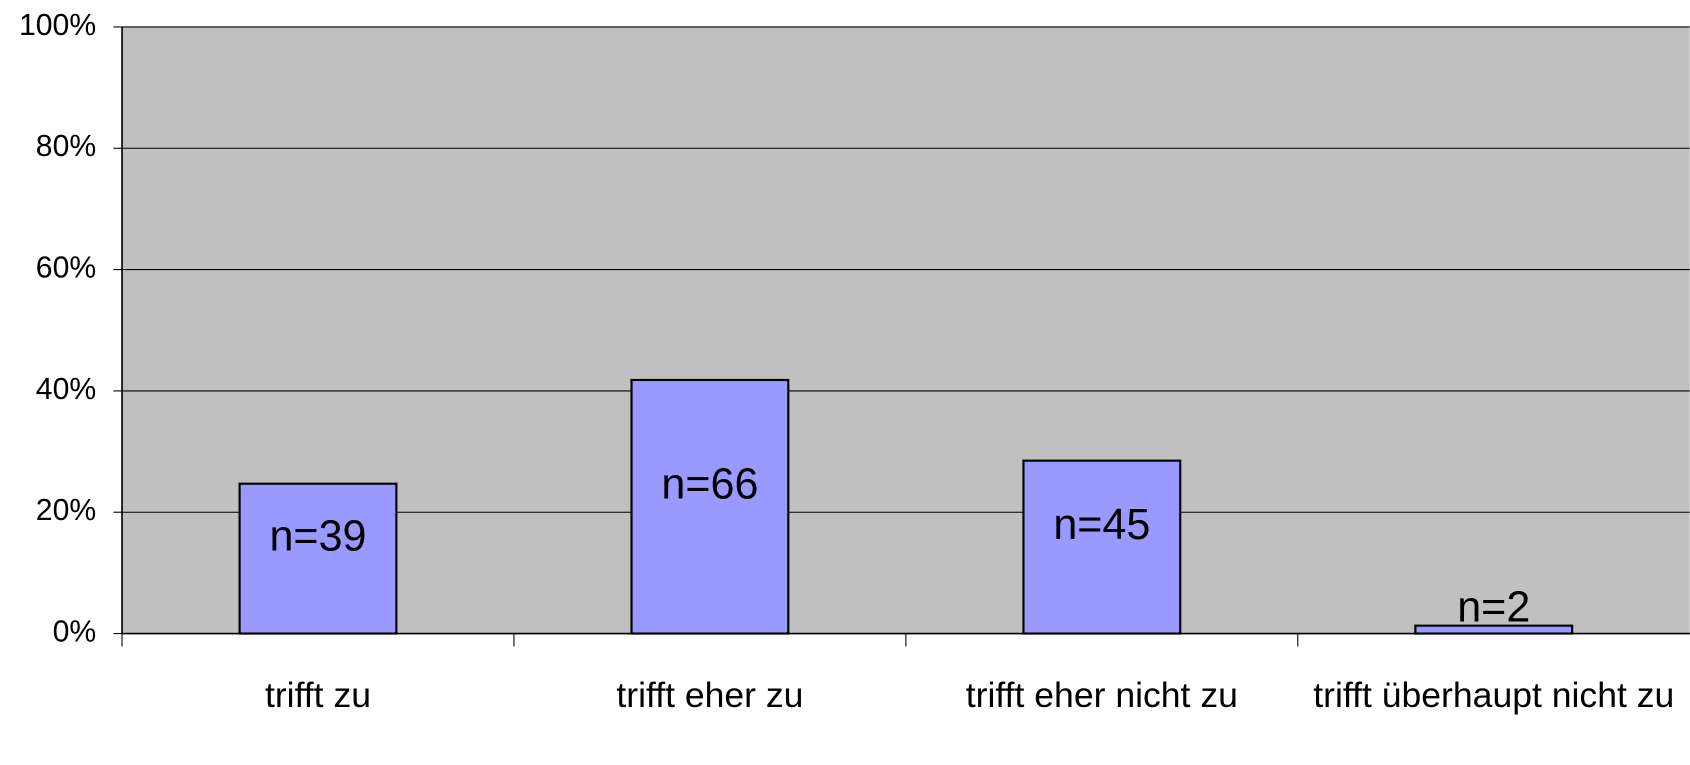  Describe the element at coordinates (317, 537) in the screenshot. I see `data-label: n=39` at that location.